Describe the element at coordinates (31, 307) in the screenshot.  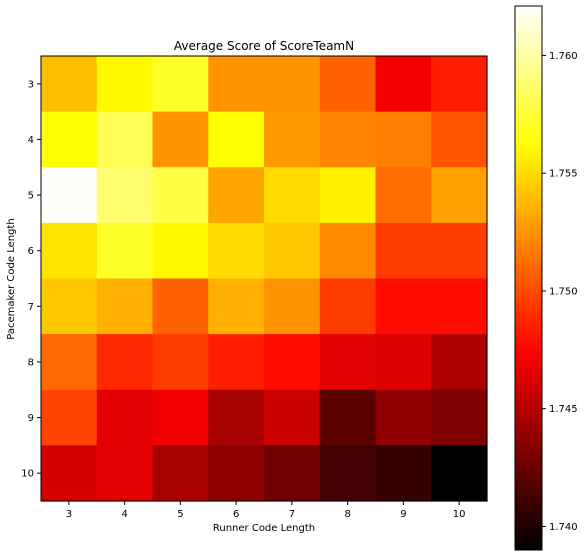
I see `y-tick-label: 7` at that location.